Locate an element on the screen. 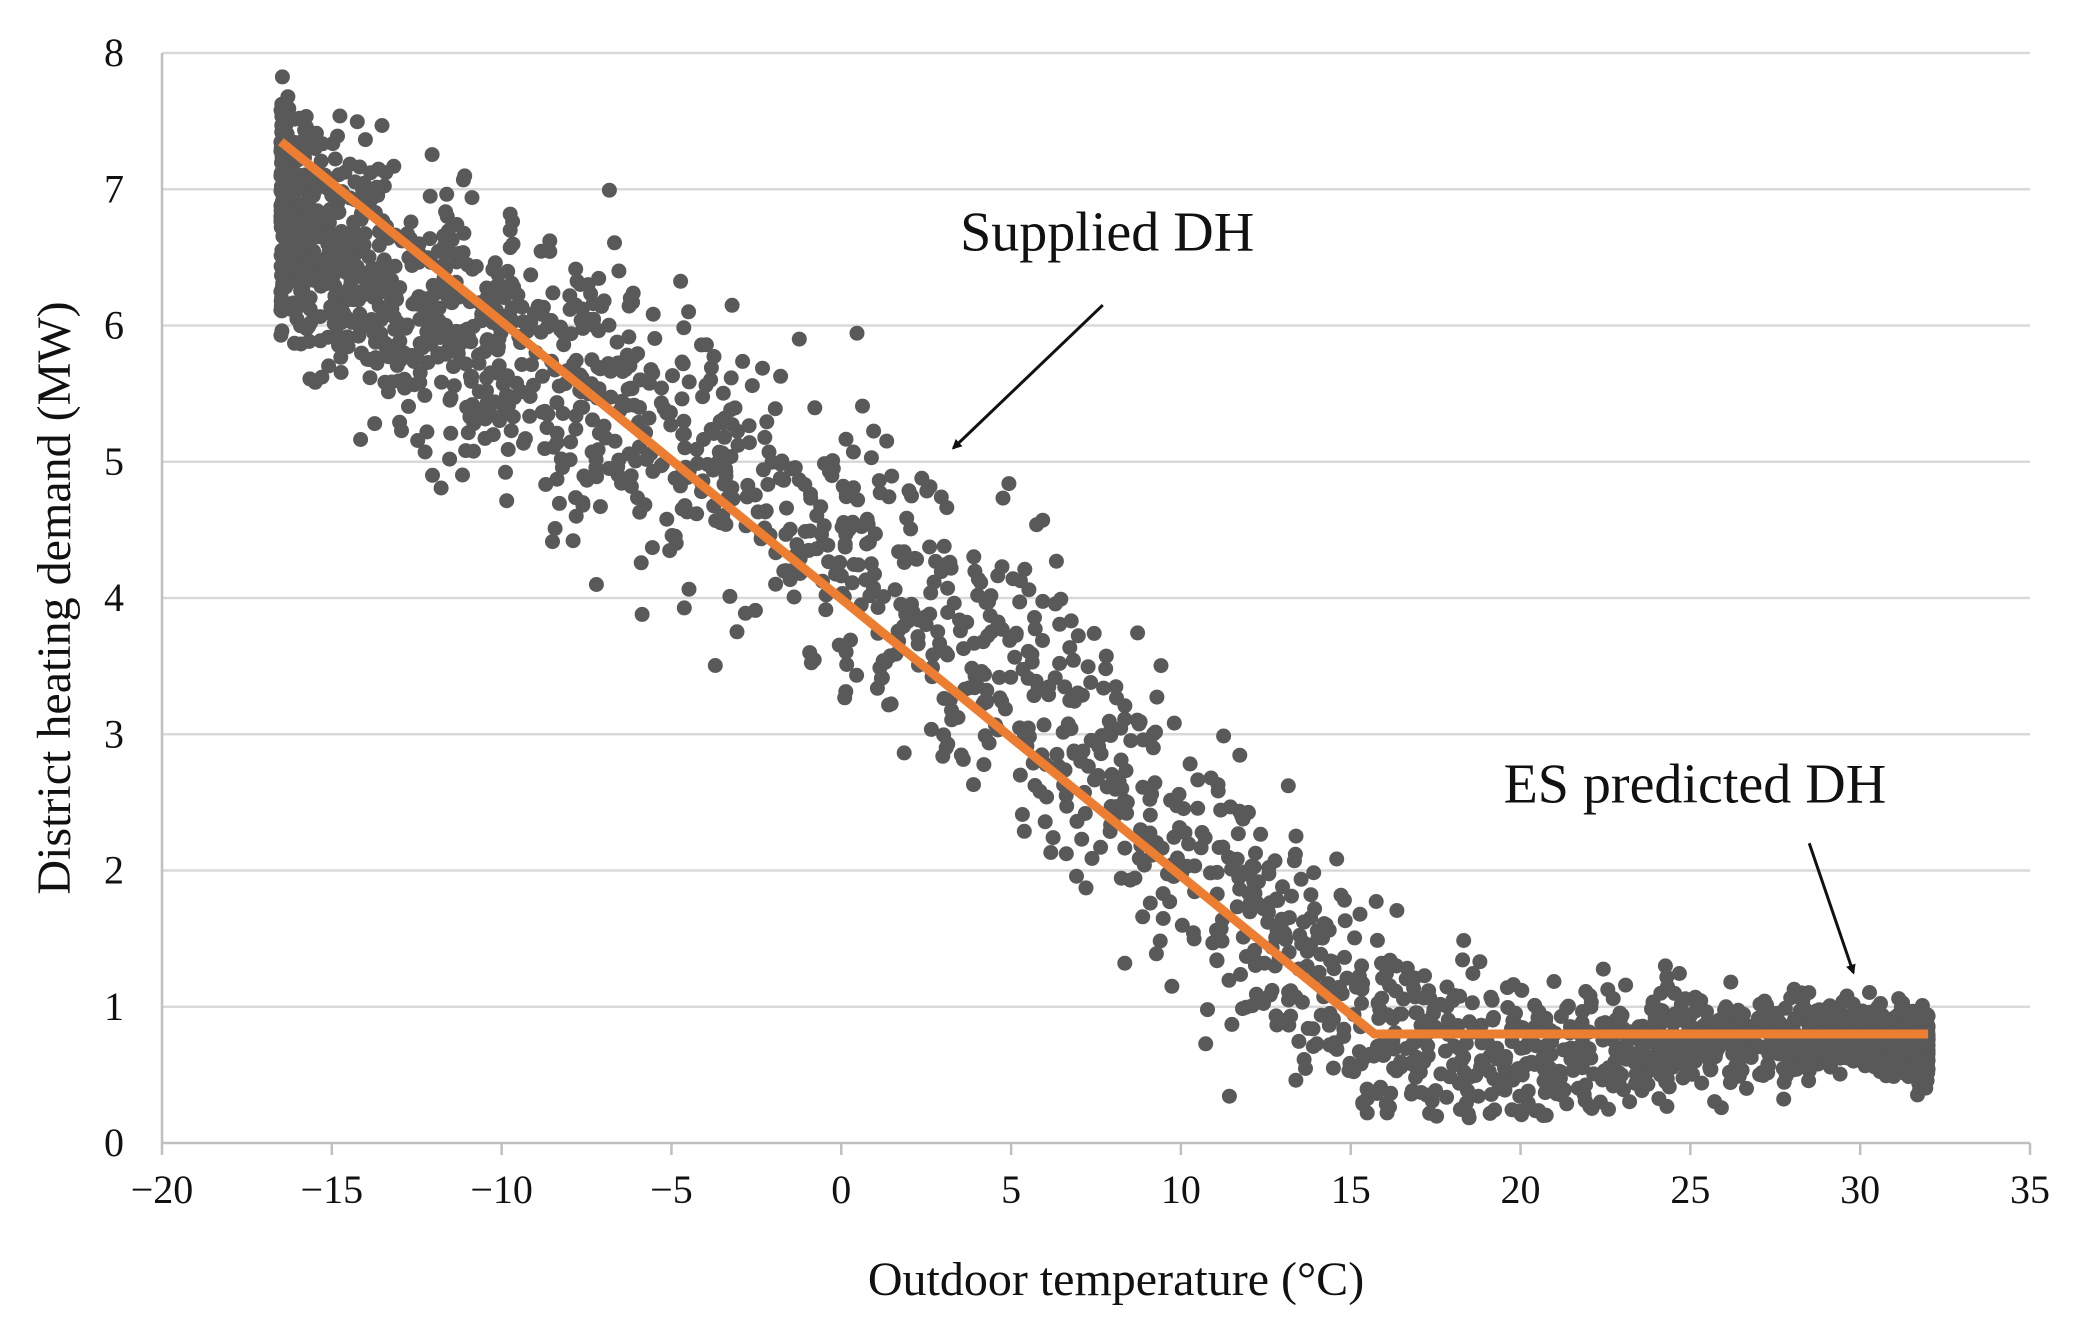 Image resolution: width=2092 pixels, height=1328 pixels. x-tick-label: 30 is located at coordinates (1860, 1189).